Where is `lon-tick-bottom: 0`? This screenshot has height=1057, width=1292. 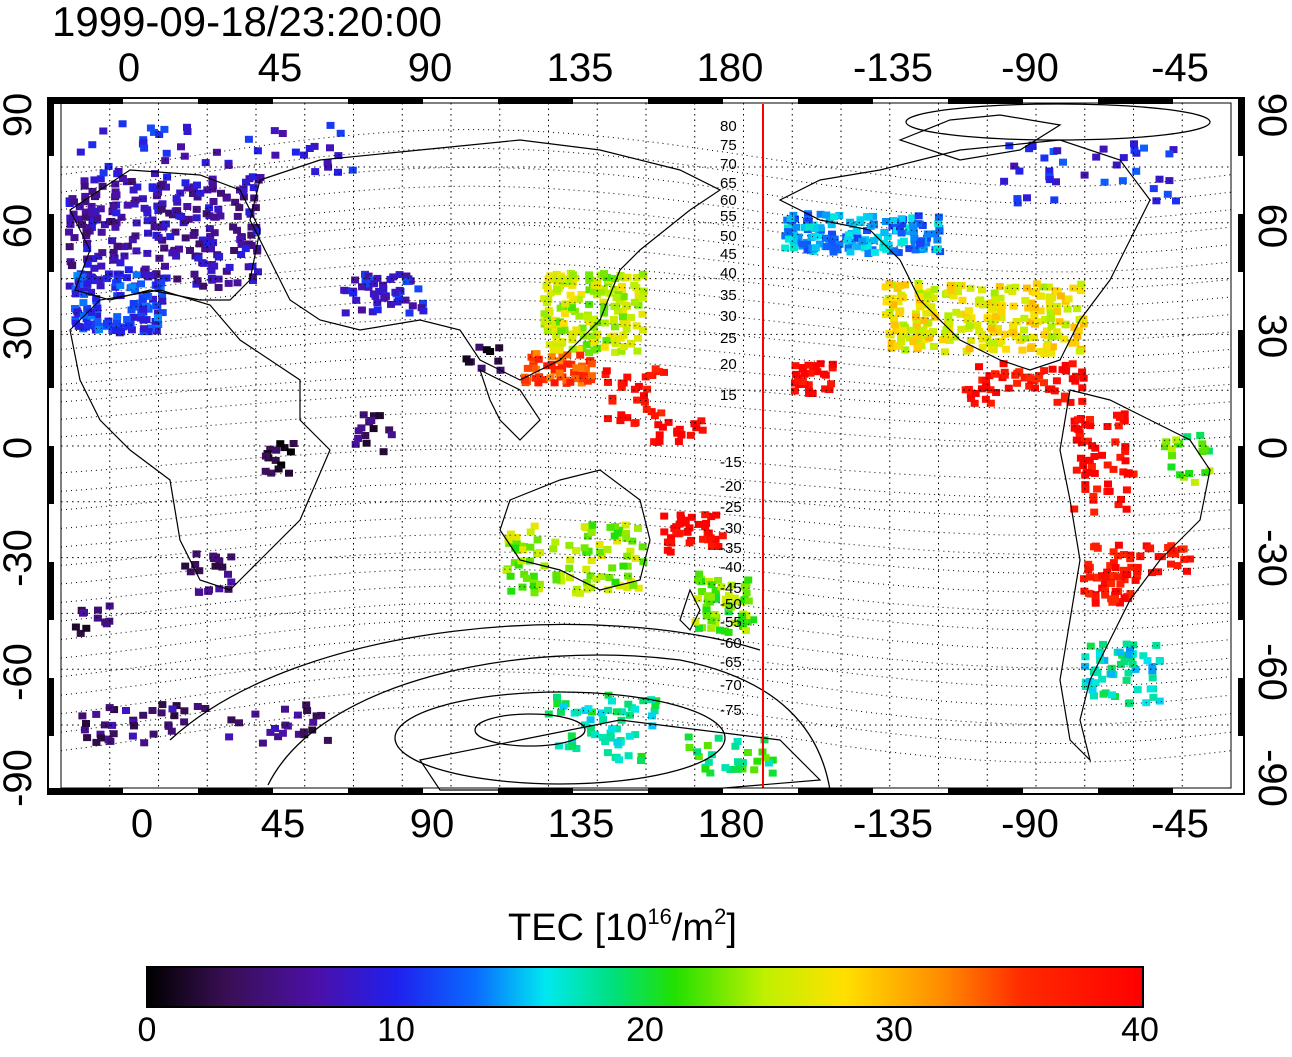 lon-tick-bottom: 0 is located at coordinates (142, 824).